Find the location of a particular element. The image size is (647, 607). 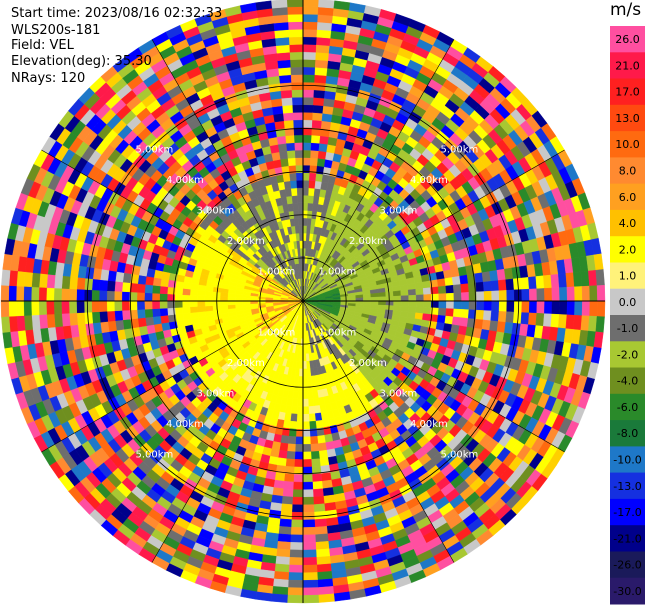

colorbar-tick-label: 2.0 is located at coordinates (628, 249).